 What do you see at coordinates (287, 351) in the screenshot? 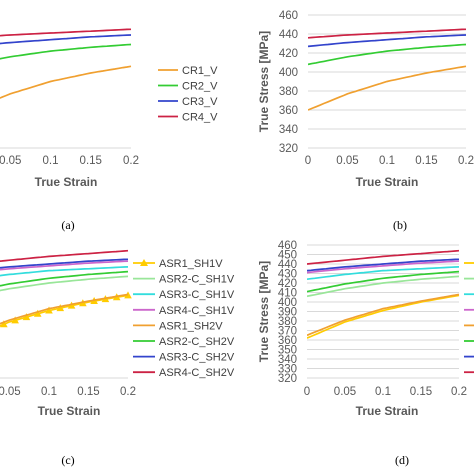
I see `y-tick-label: 350` at bounding box center [287, 351].